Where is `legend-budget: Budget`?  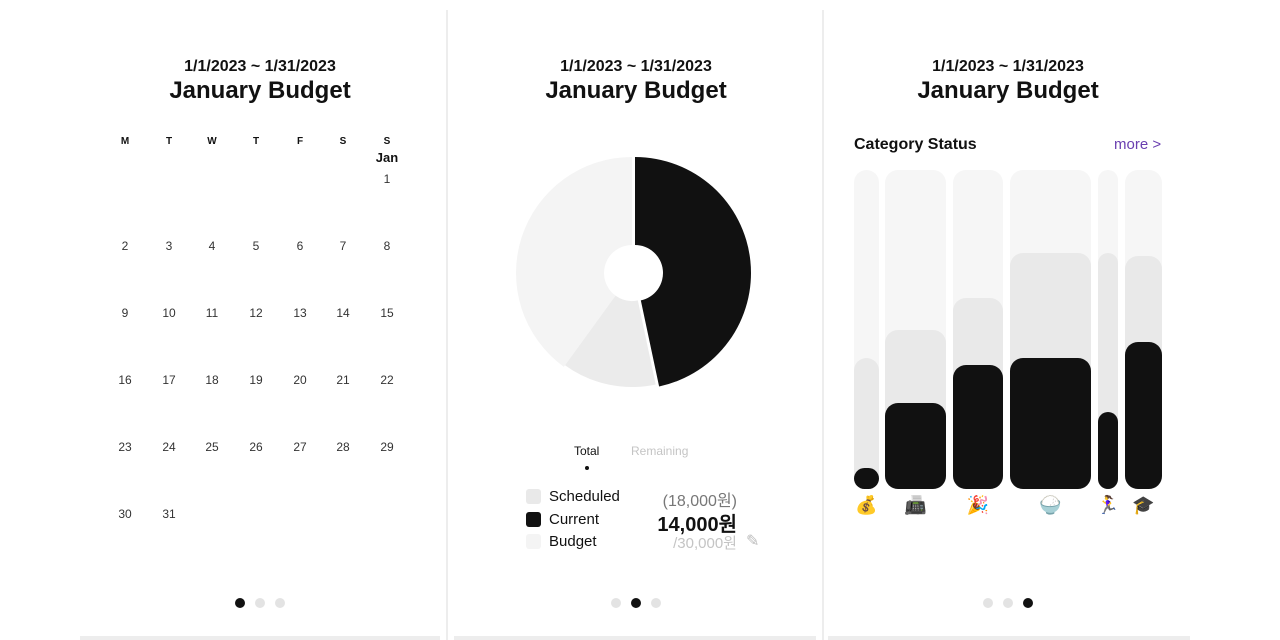 legend-budget: Budget is located at coordinates (561, 541).